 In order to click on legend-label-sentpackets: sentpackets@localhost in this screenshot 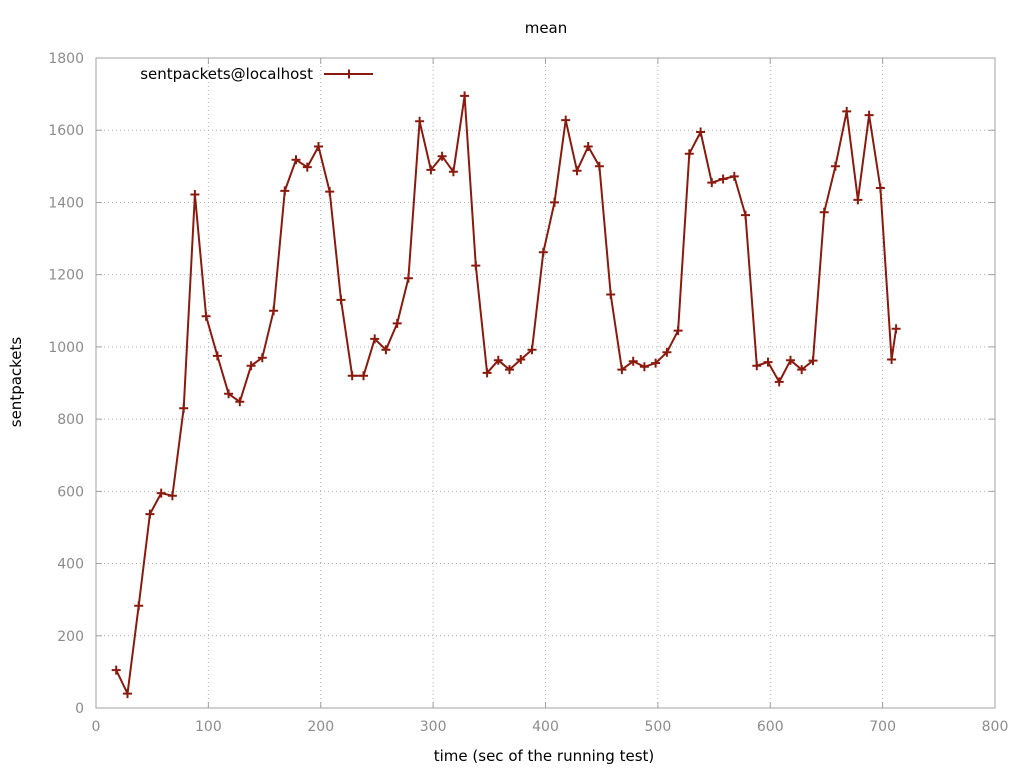, I will do `click(226, 74)`.